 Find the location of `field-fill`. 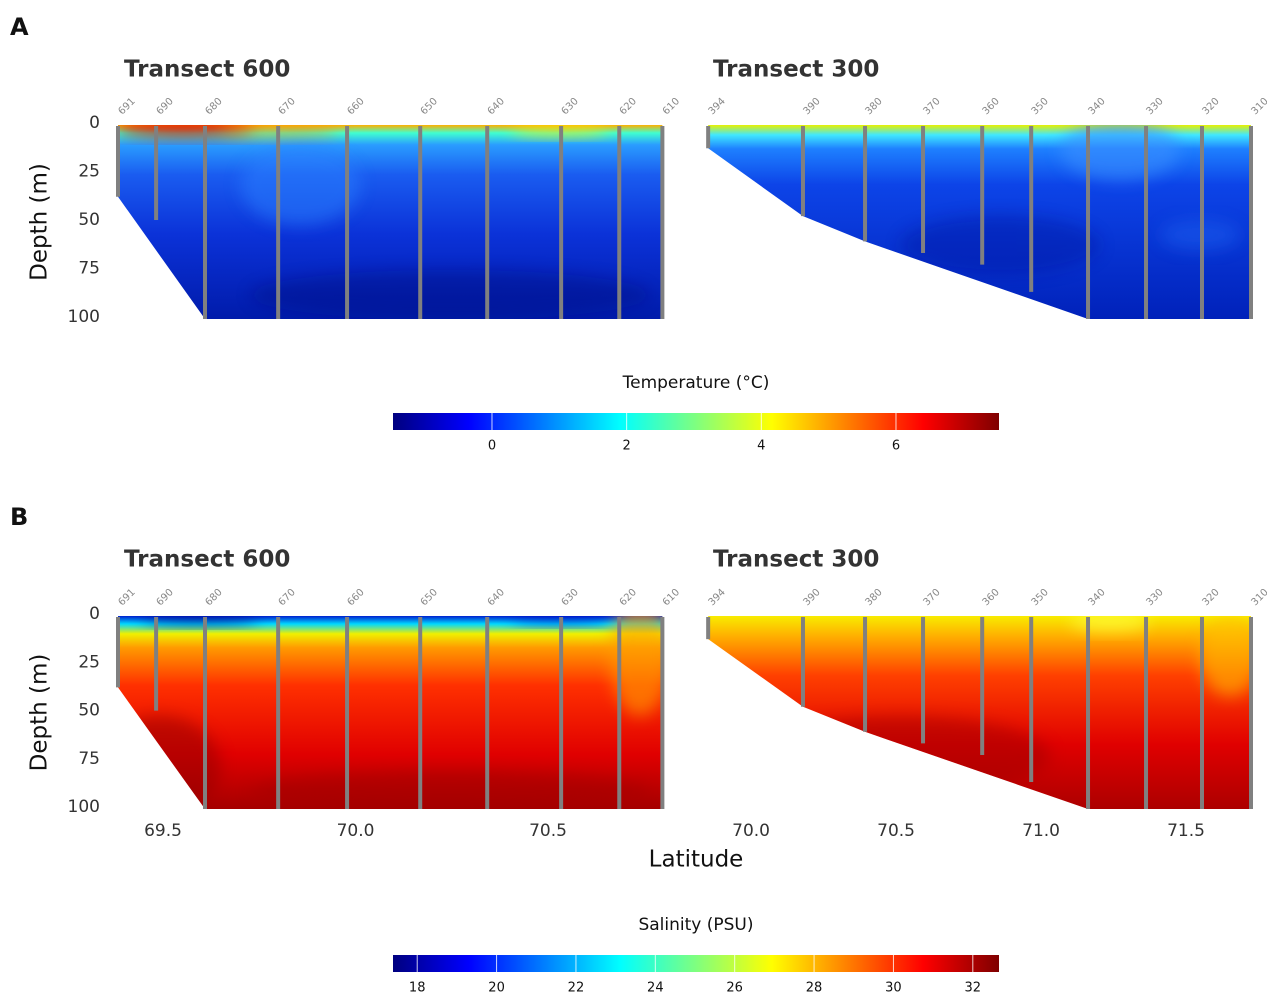

field-fill is located at coordinates (979, 712).